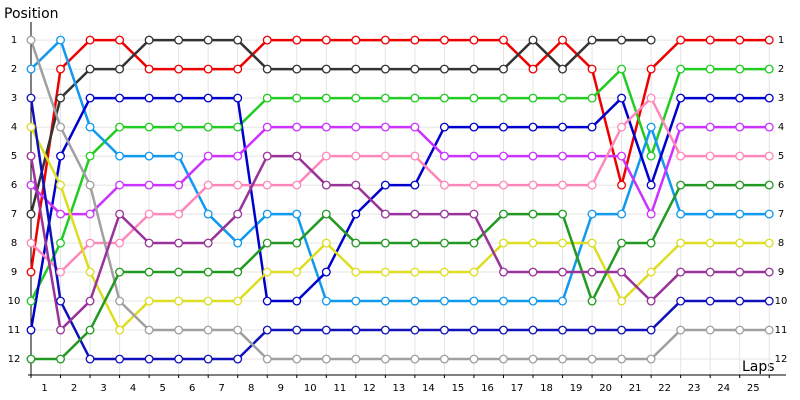  I want to click on y-tick-label-right: 11, so click(781, 330).